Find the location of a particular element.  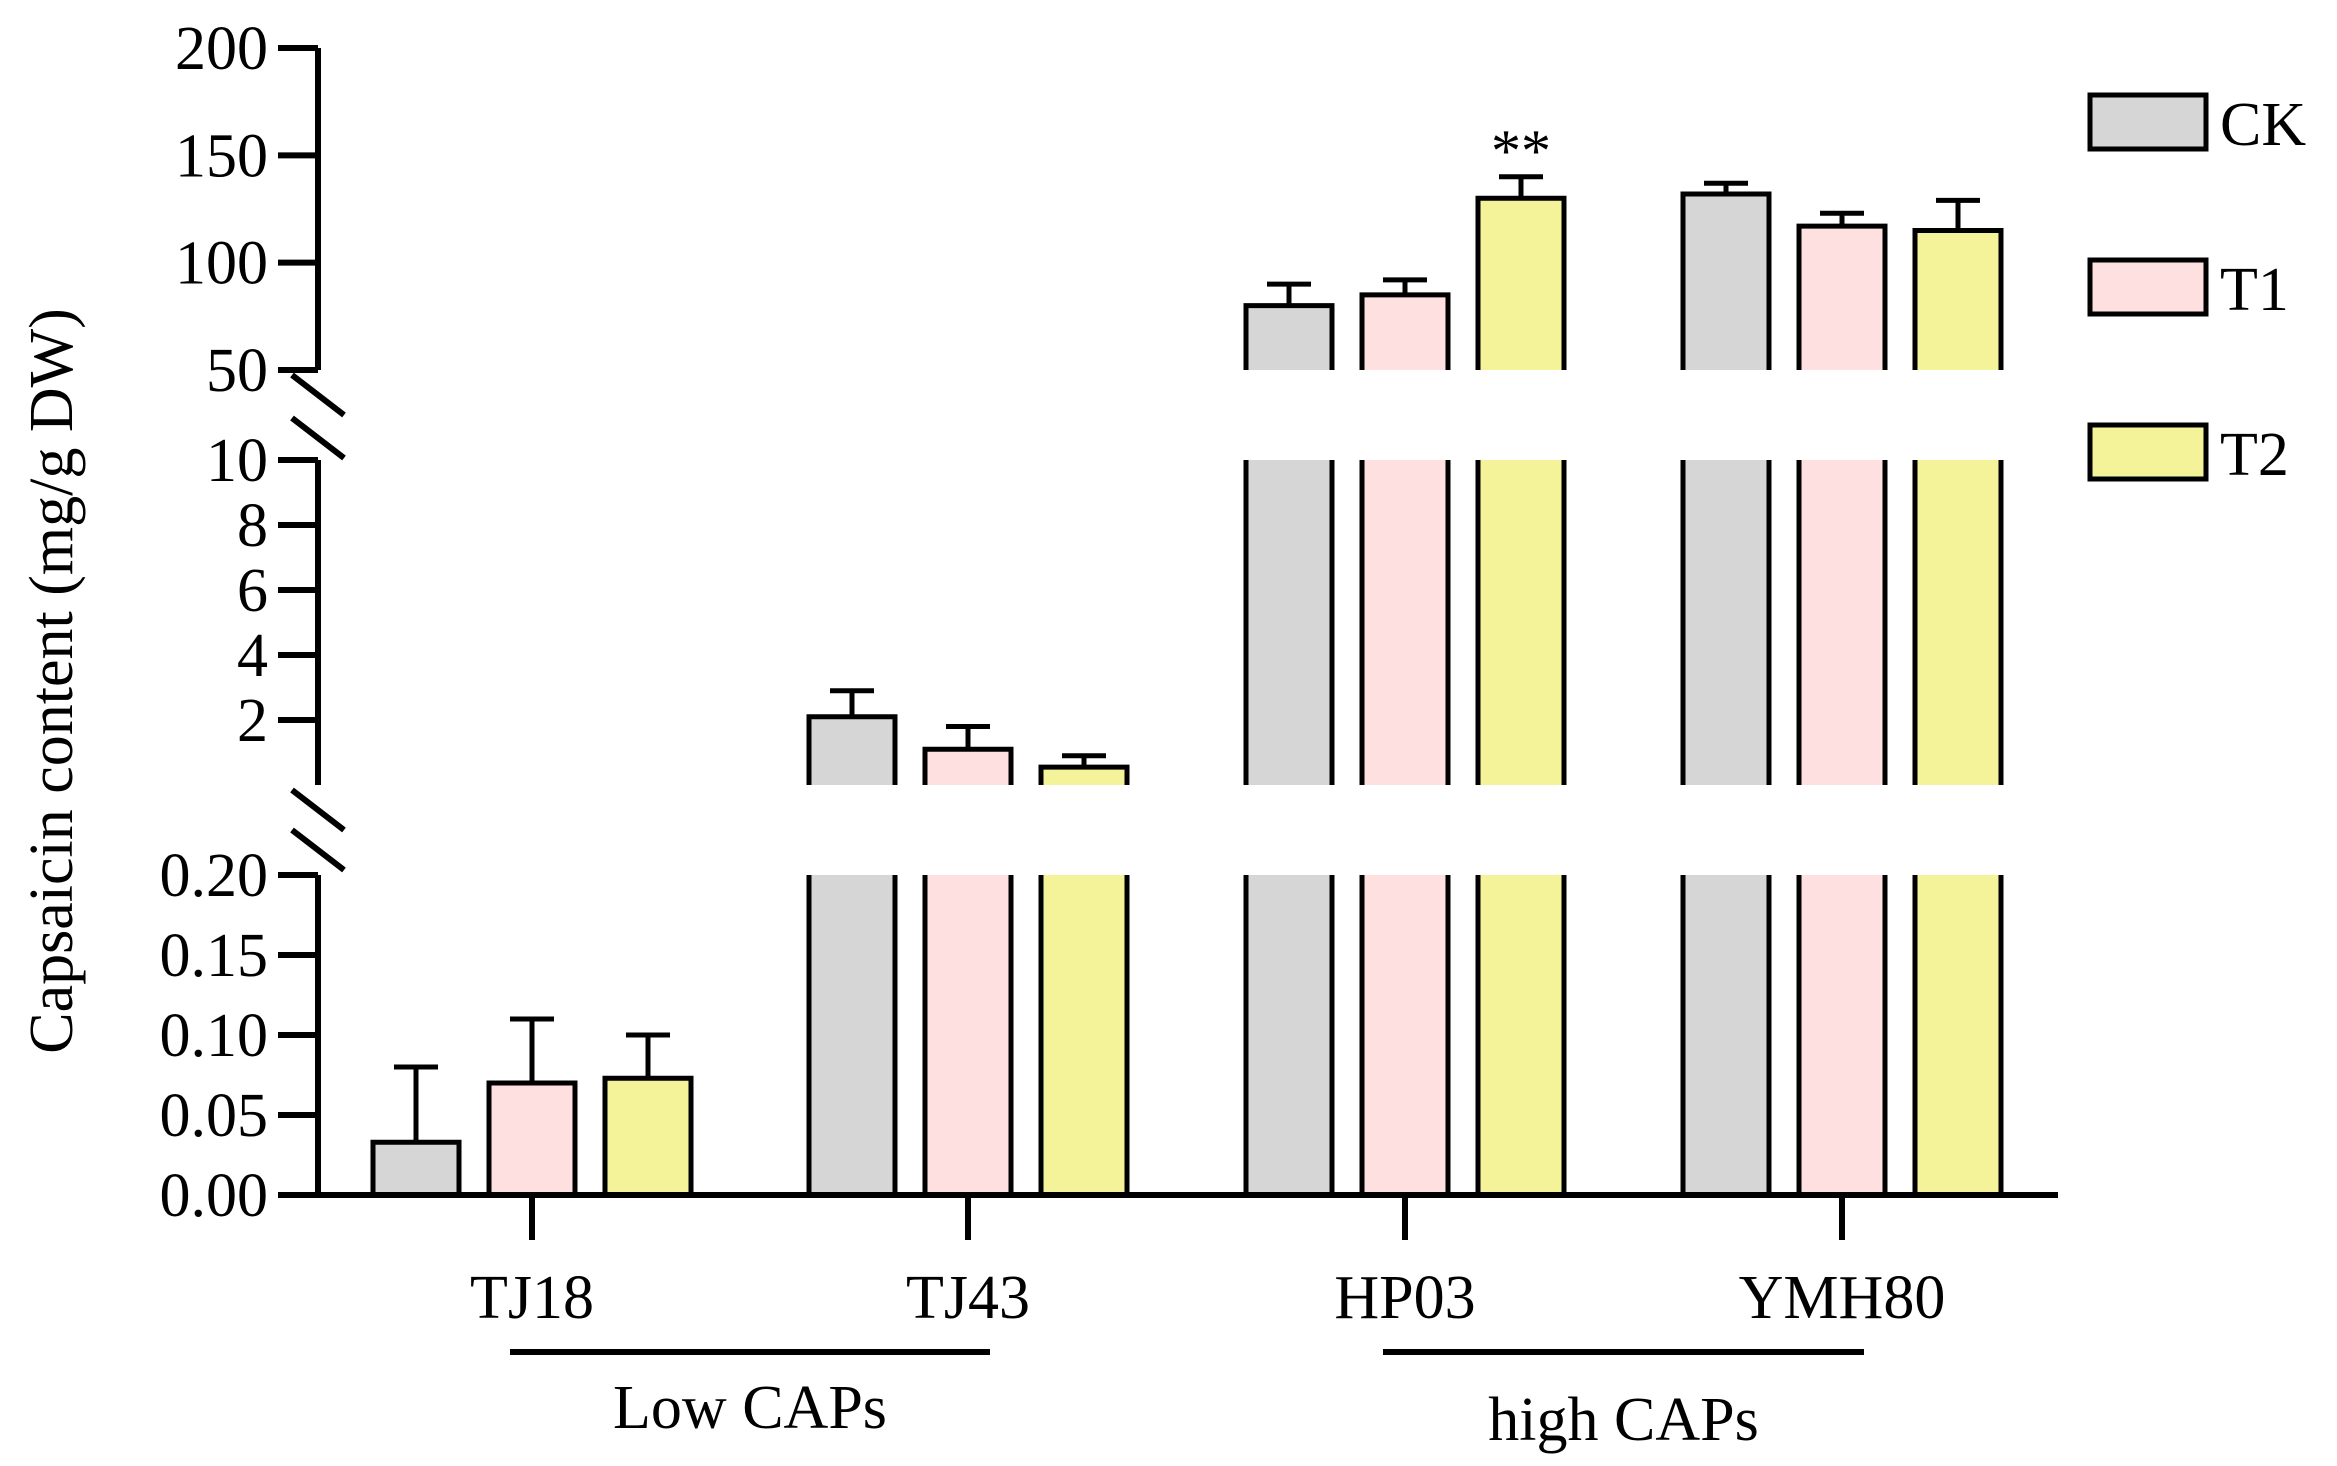

errorbar-t1-tj43 is located at coordinates (968, 737).